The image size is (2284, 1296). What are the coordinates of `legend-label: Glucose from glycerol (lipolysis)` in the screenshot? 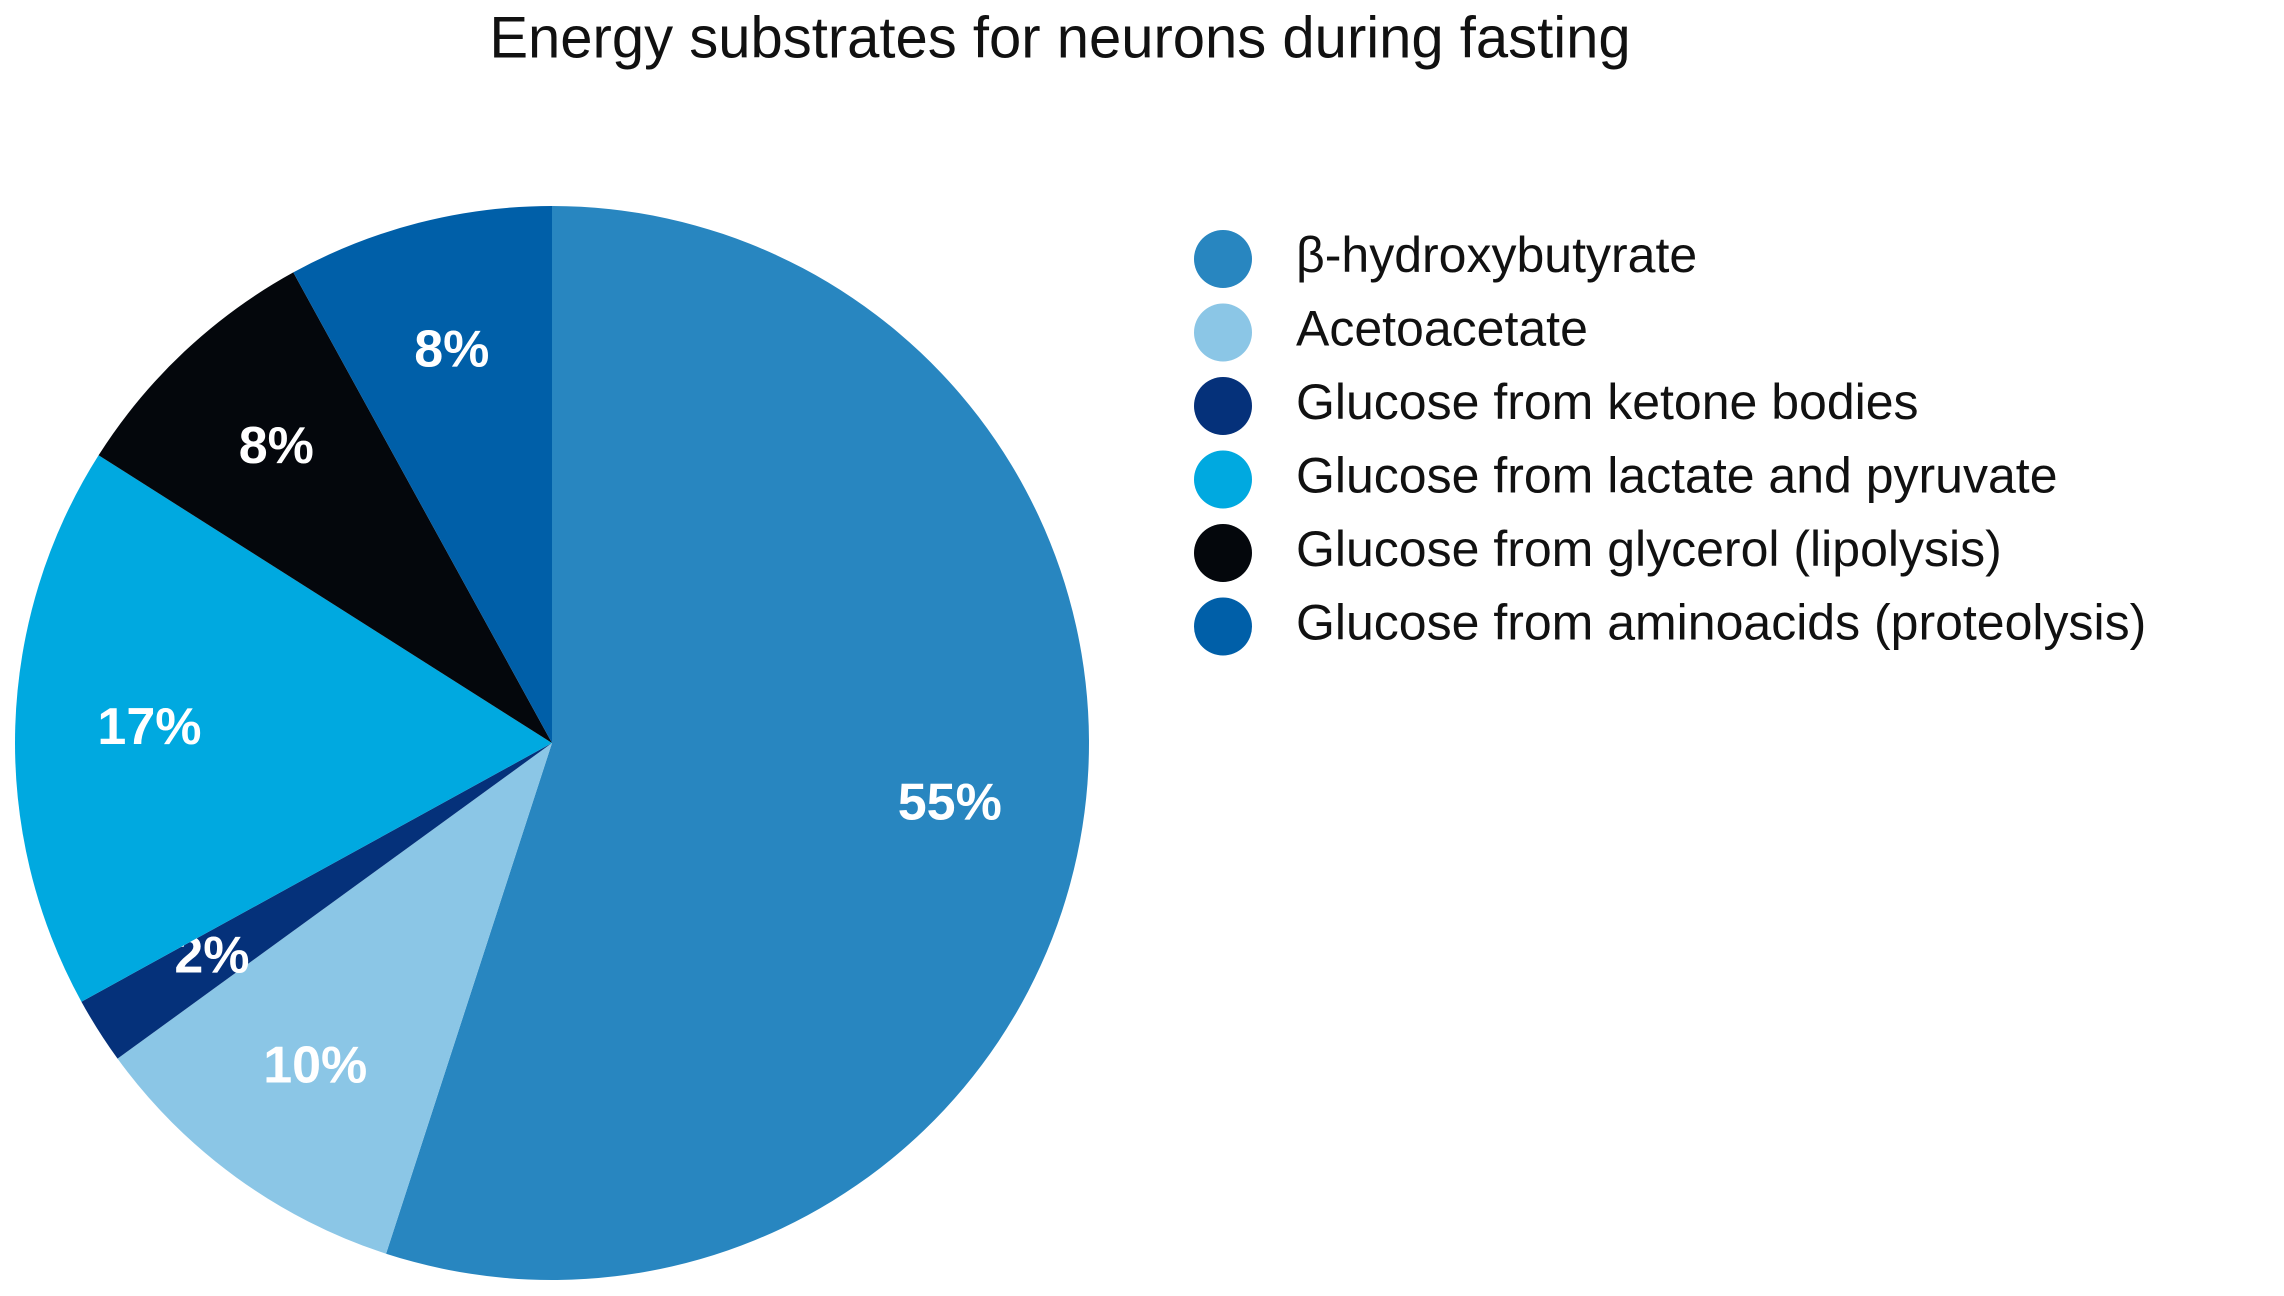 It's located at (1649, 549).